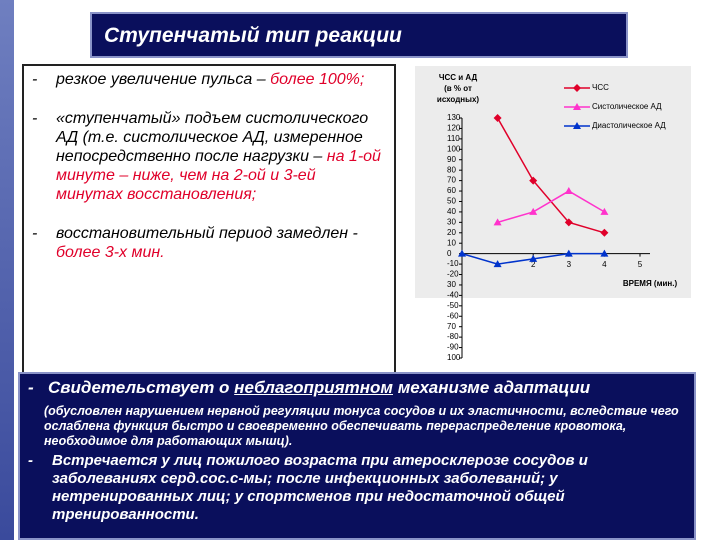  Describe the element at coordinates (551, 207) in the screenshot. I see `series-line` at that location.